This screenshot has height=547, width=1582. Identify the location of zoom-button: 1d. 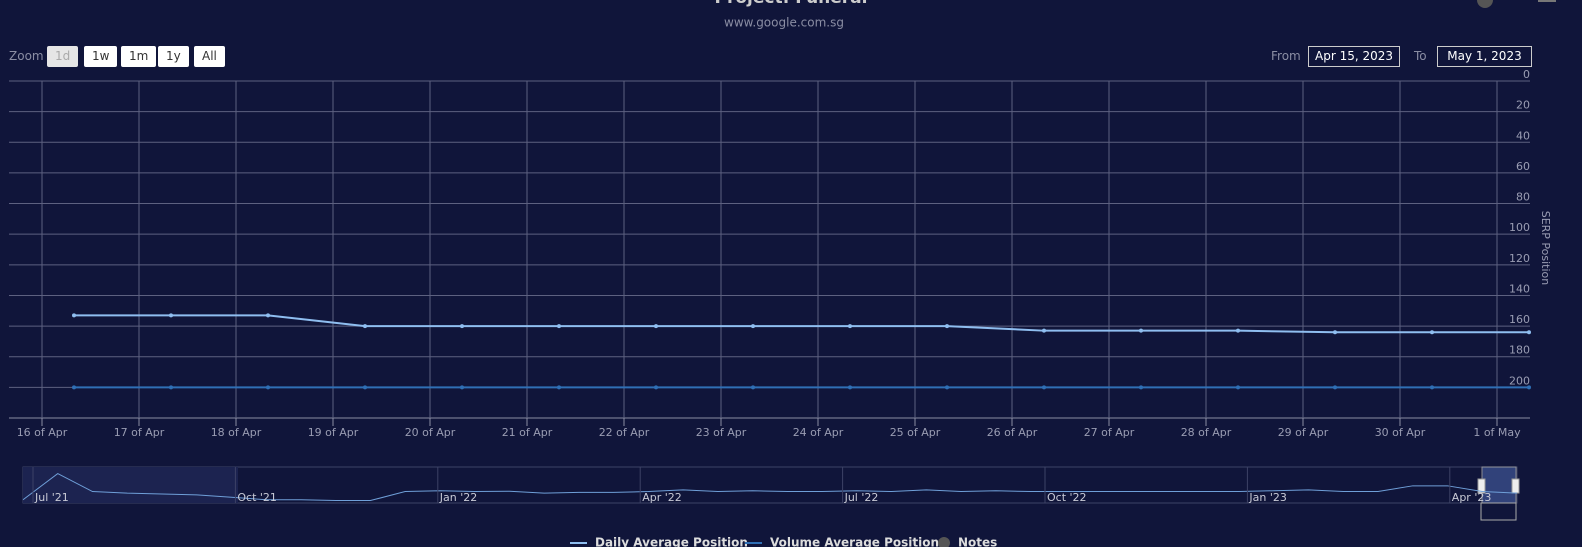
(63, 56).